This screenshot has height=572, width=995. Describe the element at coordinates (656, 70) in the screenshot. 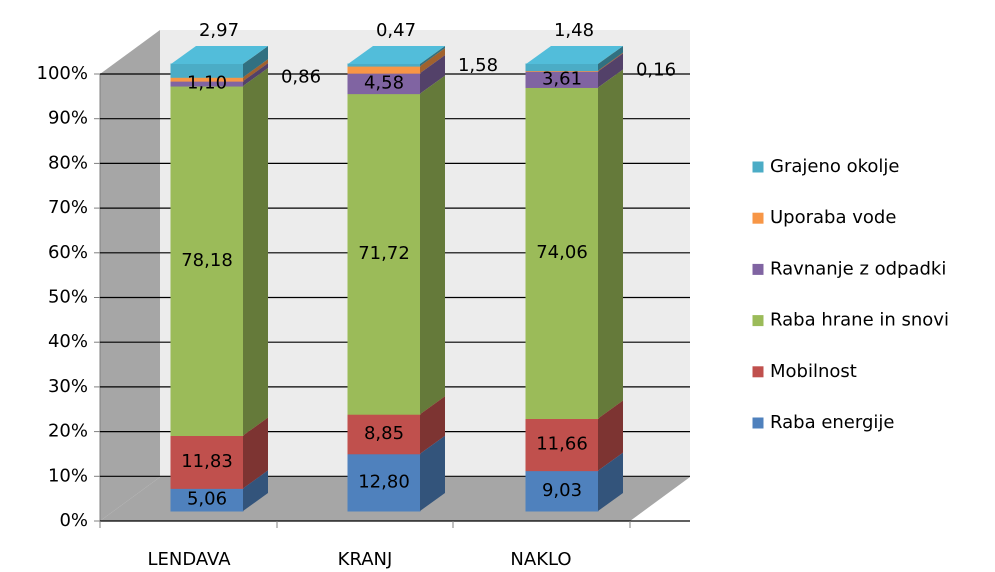

I see `data-label: 0,16` at that location.